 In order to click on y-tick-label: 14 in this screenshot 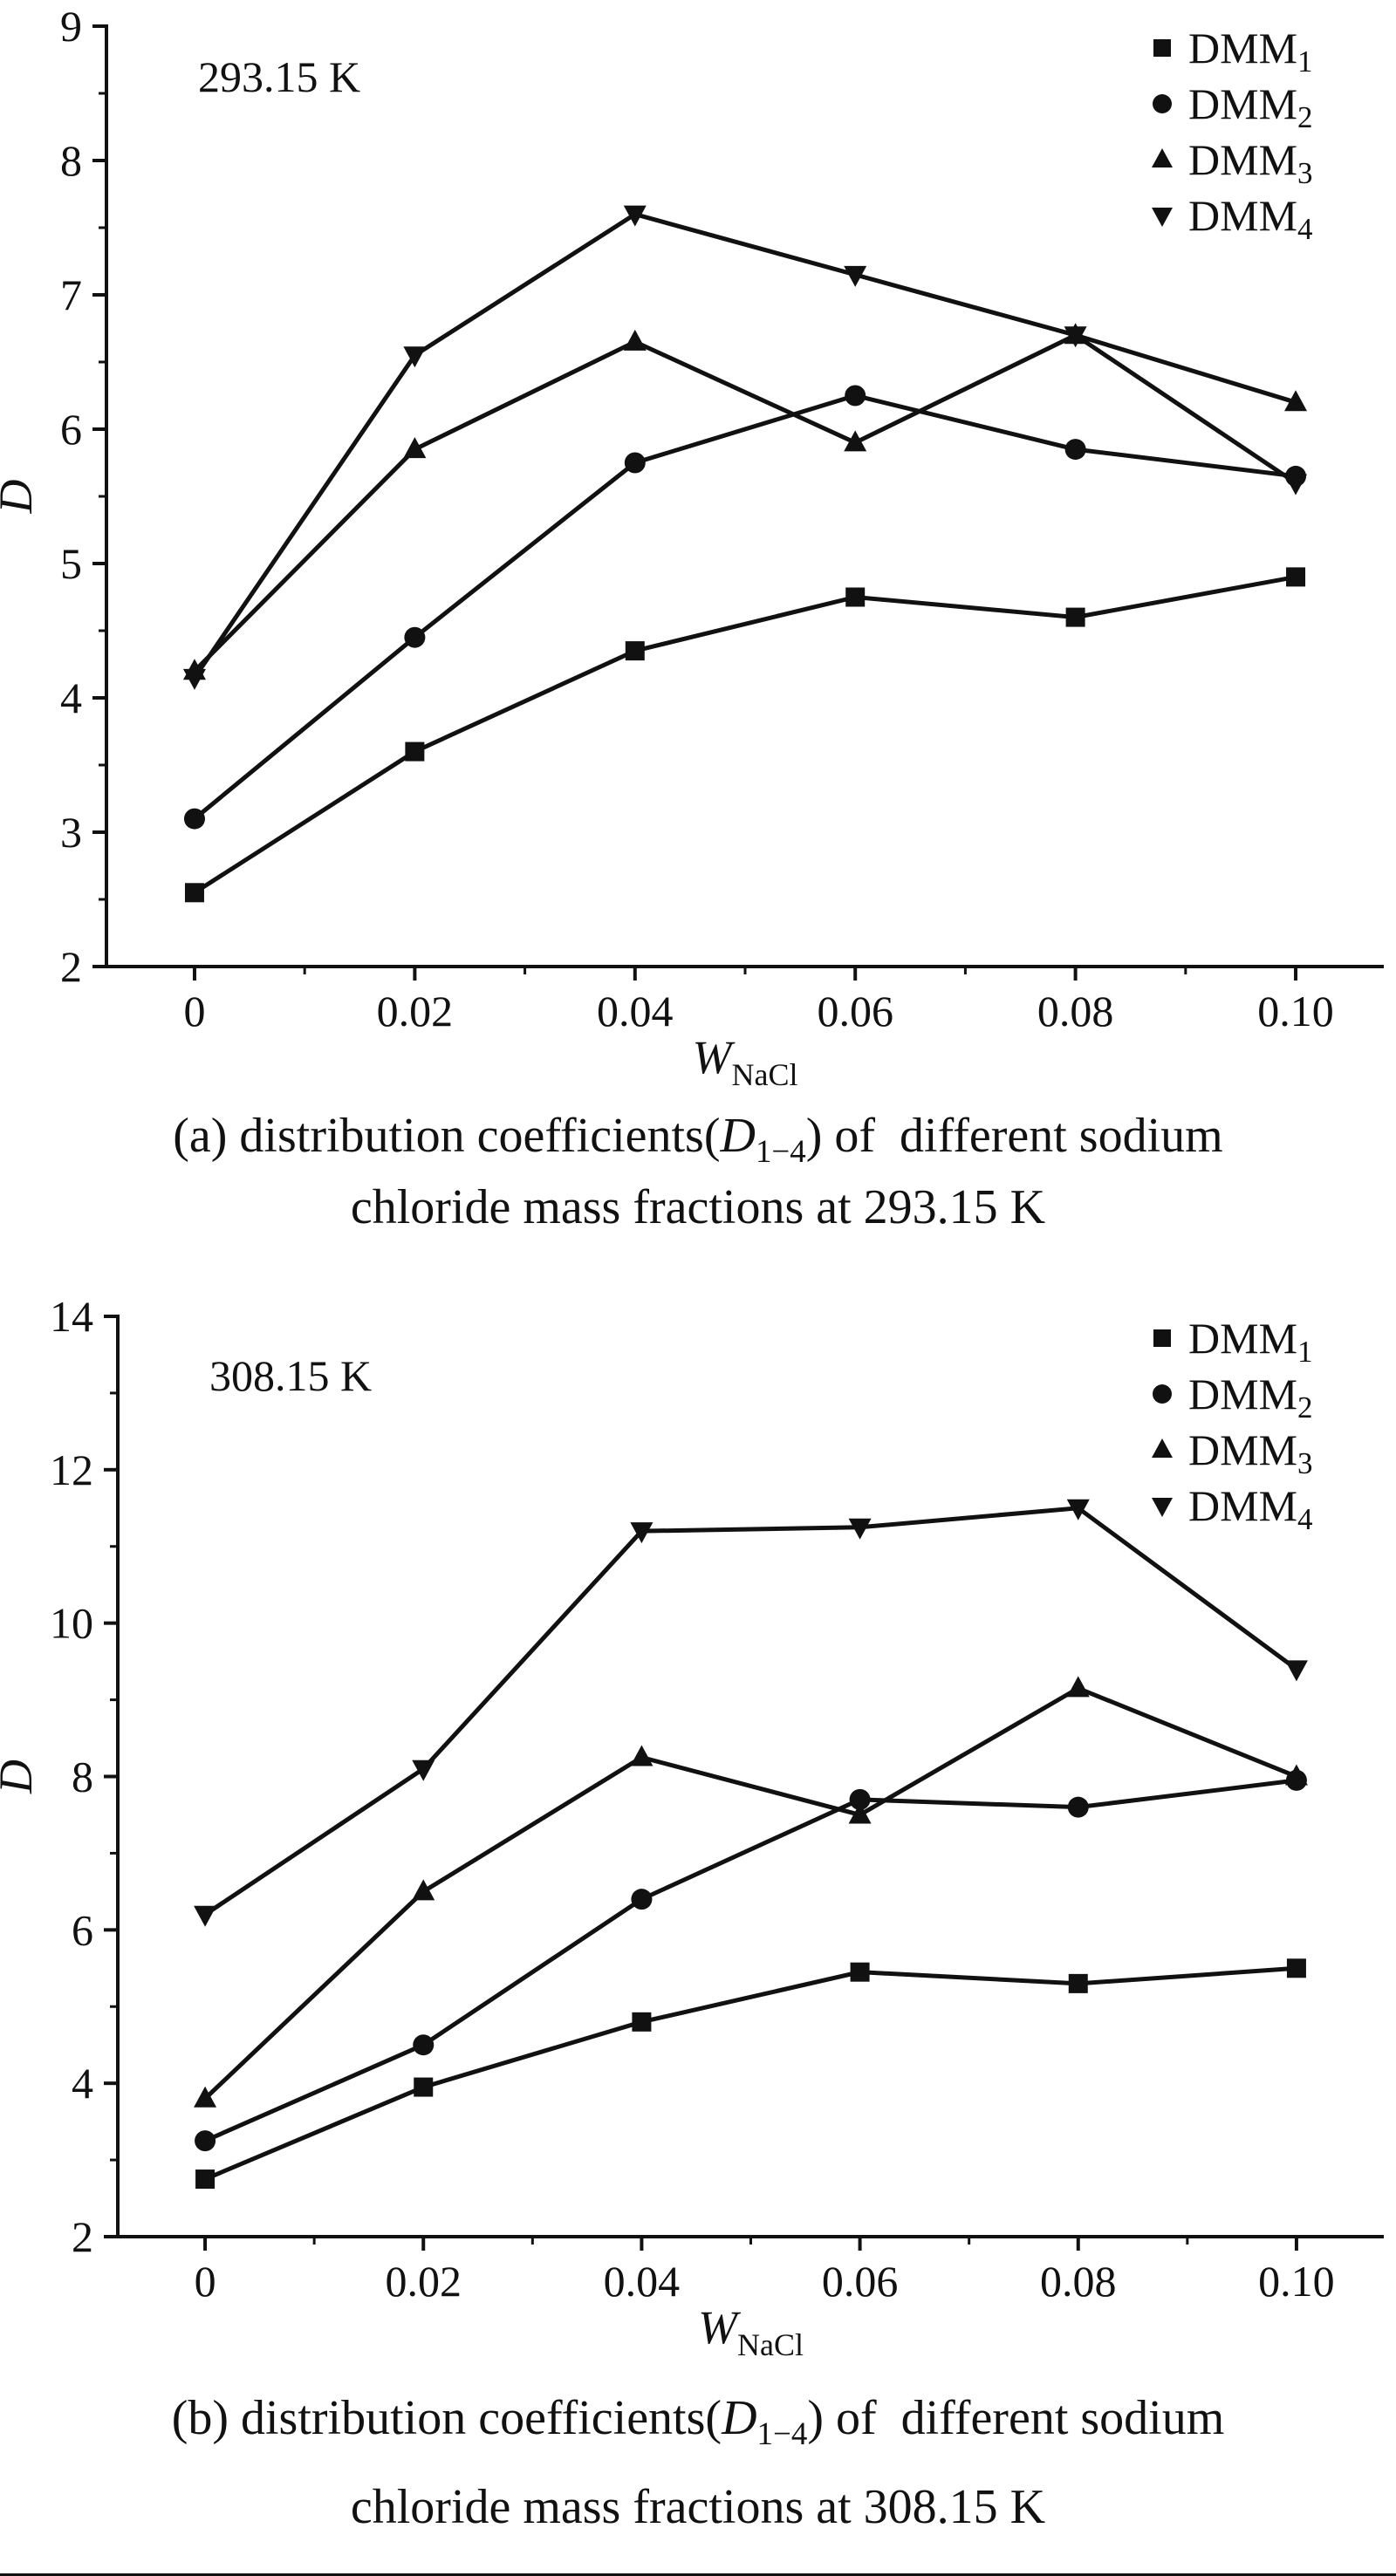, I will do `click(71, 1316)`.